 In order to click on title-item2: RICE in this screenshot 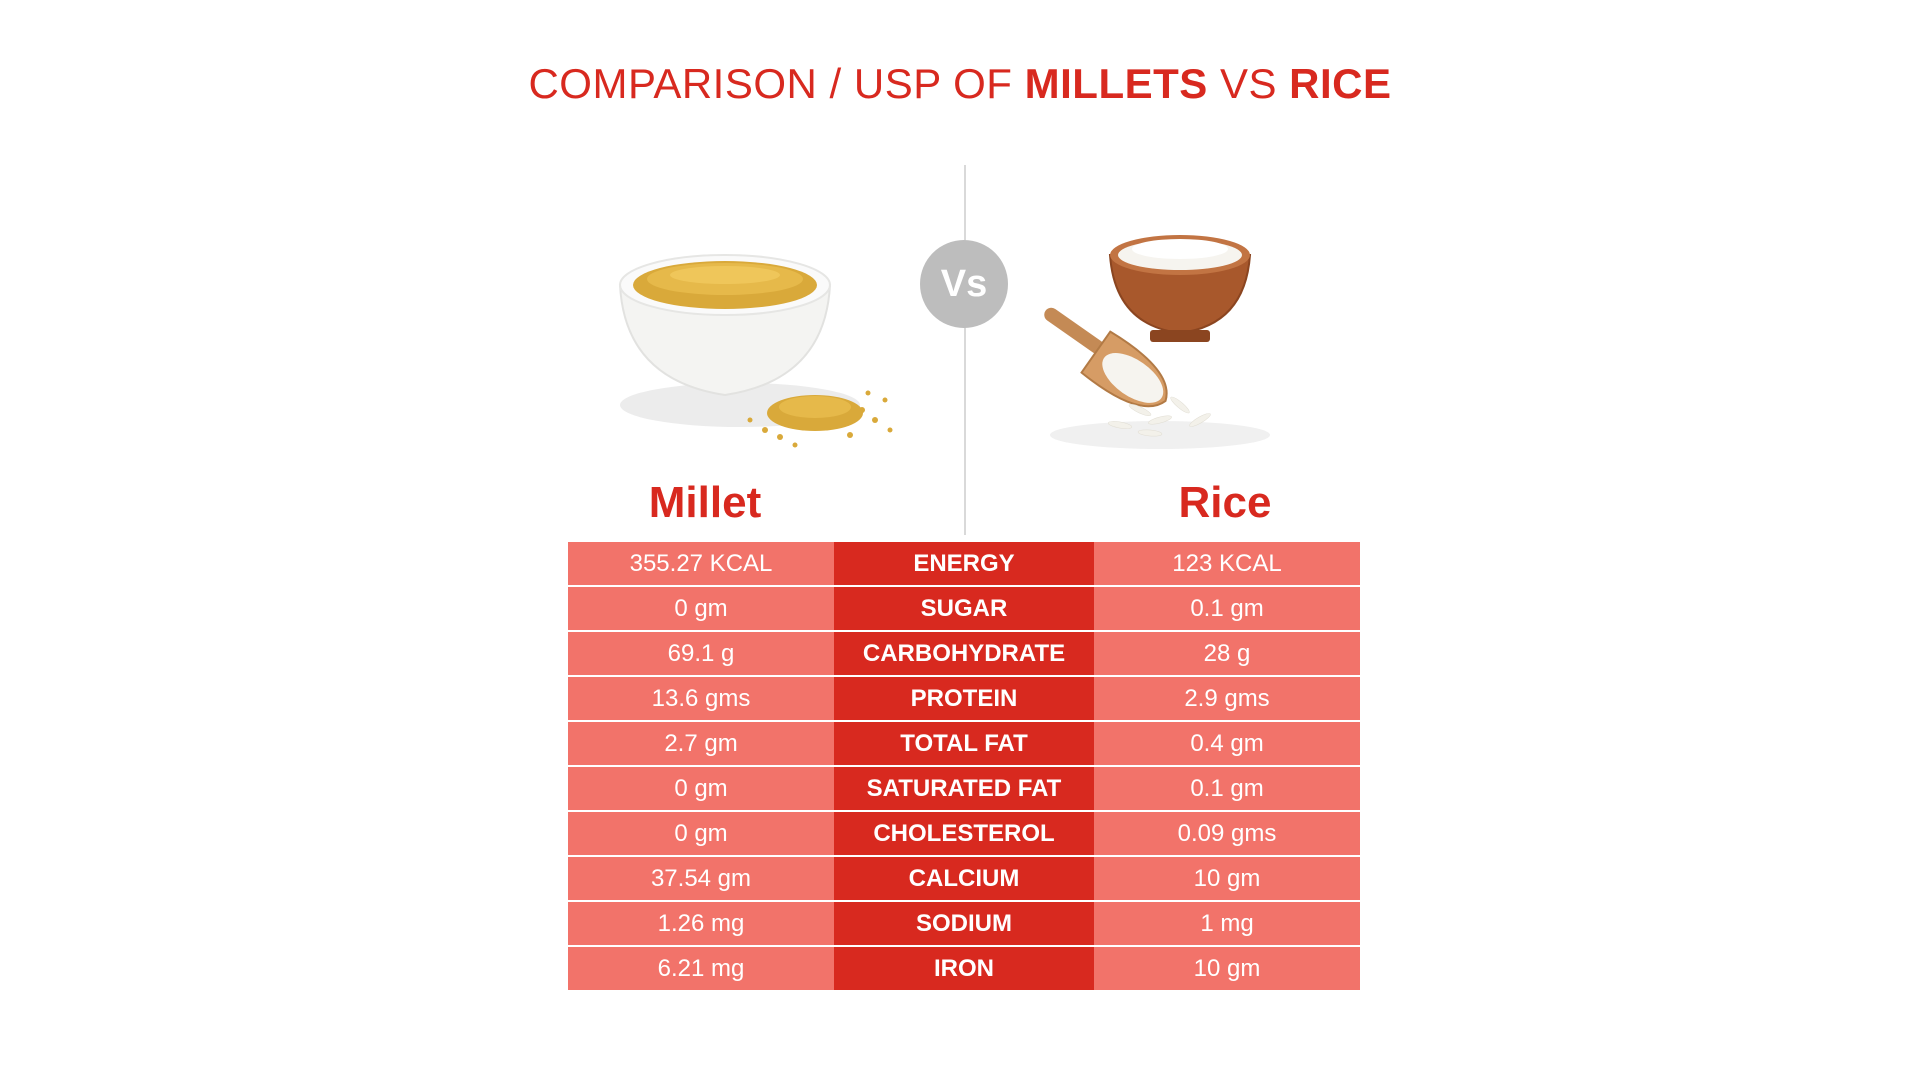, I will do `click(1340, 83)`.